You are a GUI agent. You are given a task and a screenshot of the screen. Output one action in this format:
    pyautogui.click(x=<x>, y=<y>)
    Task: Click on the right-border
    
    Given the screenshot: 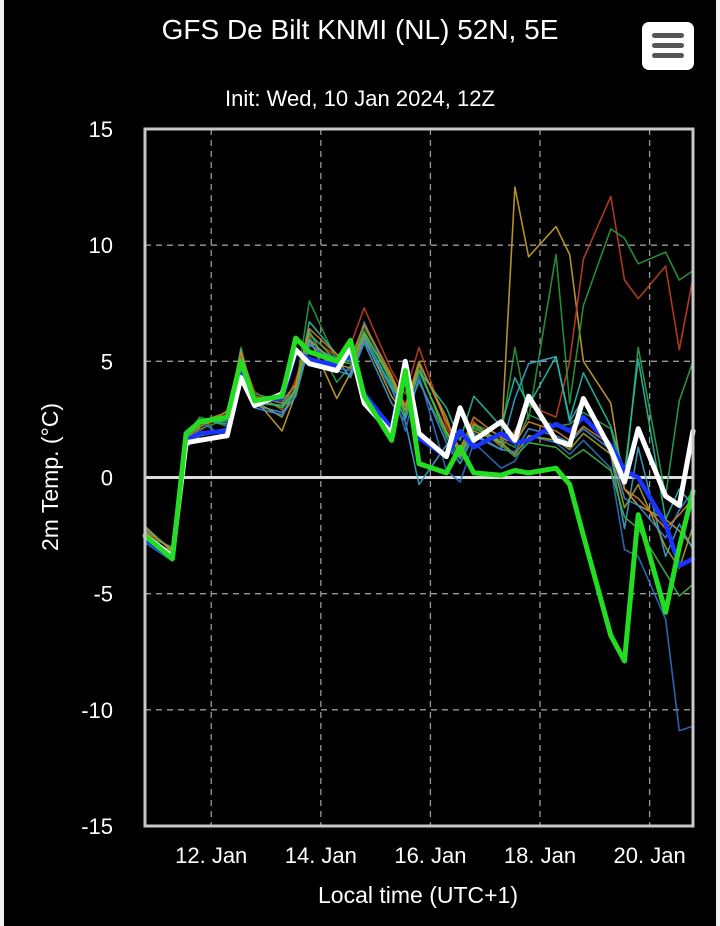 What is the action you would take?
    pyautogui.click(x=718, y=463)
    